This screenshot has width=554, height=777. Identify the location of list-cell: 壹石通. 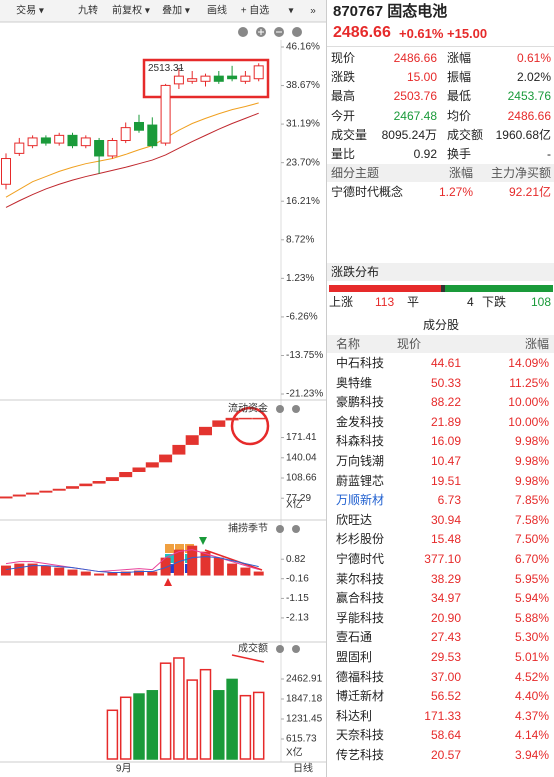
(354, 637).